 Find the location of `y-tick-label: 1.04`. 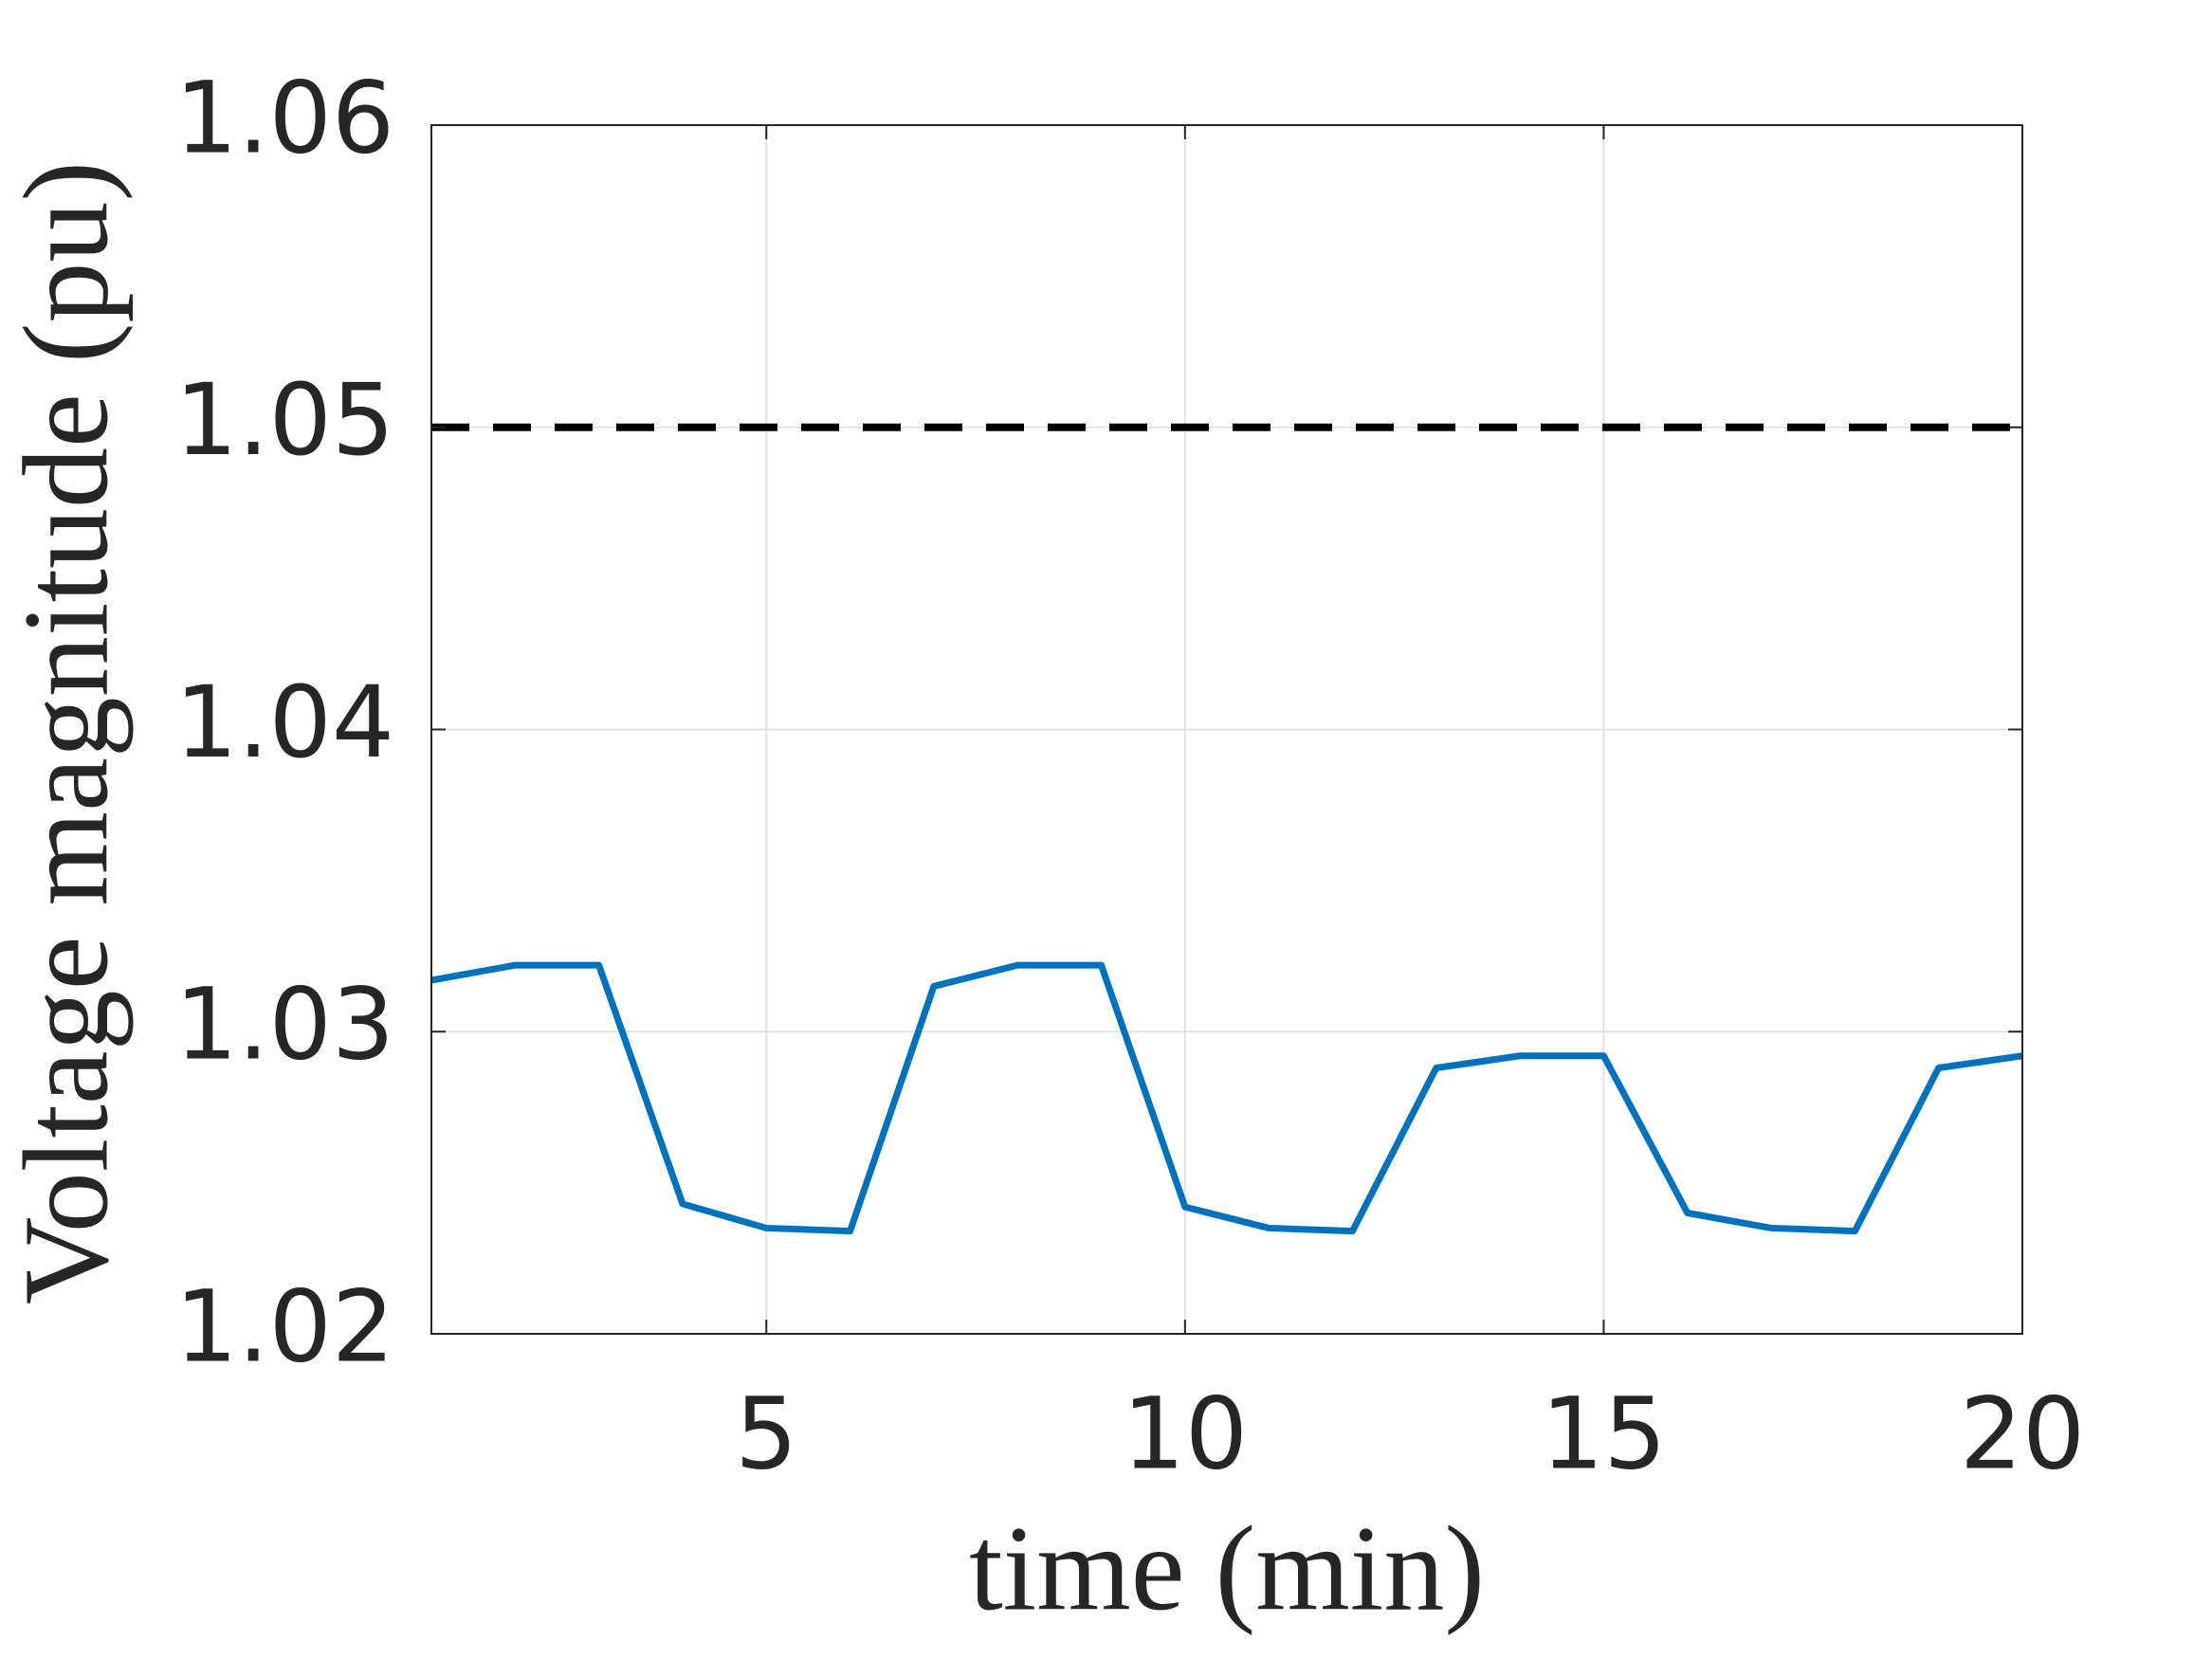

y-tick-label: 1.04 is located at coordinates (284, 722).